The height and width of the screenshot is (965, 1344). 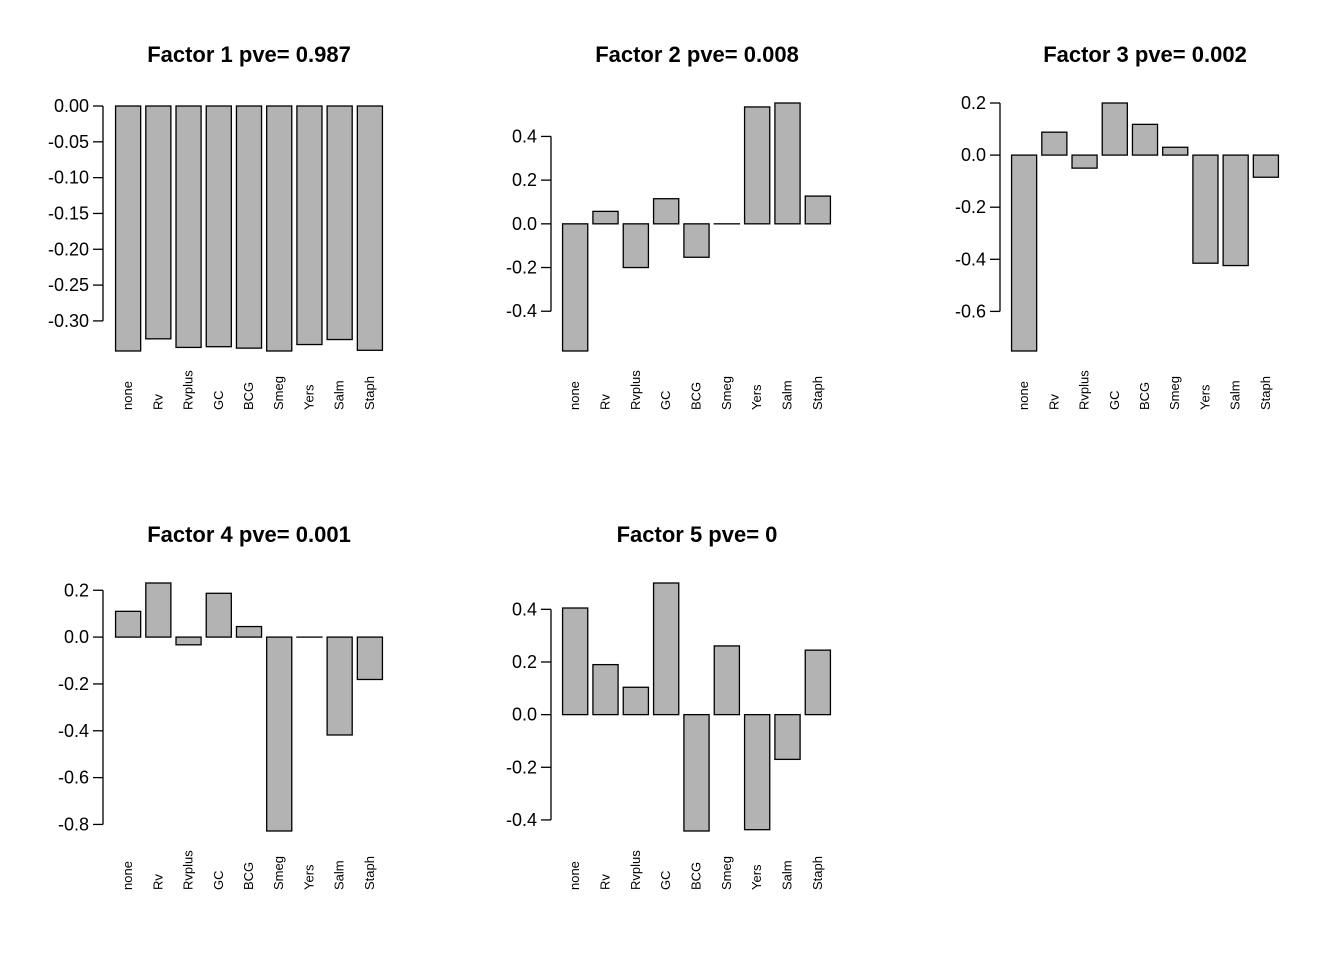 I want to click on y-tick-label: -0.05, so click(x=68, y=142).